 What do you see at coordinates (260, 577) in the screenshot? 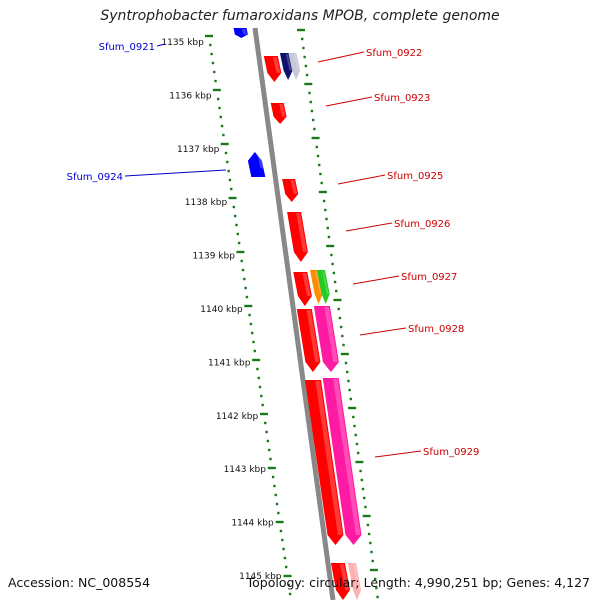
I see `kbp-label: 1145 kbp` at bounding box center [260, 577].